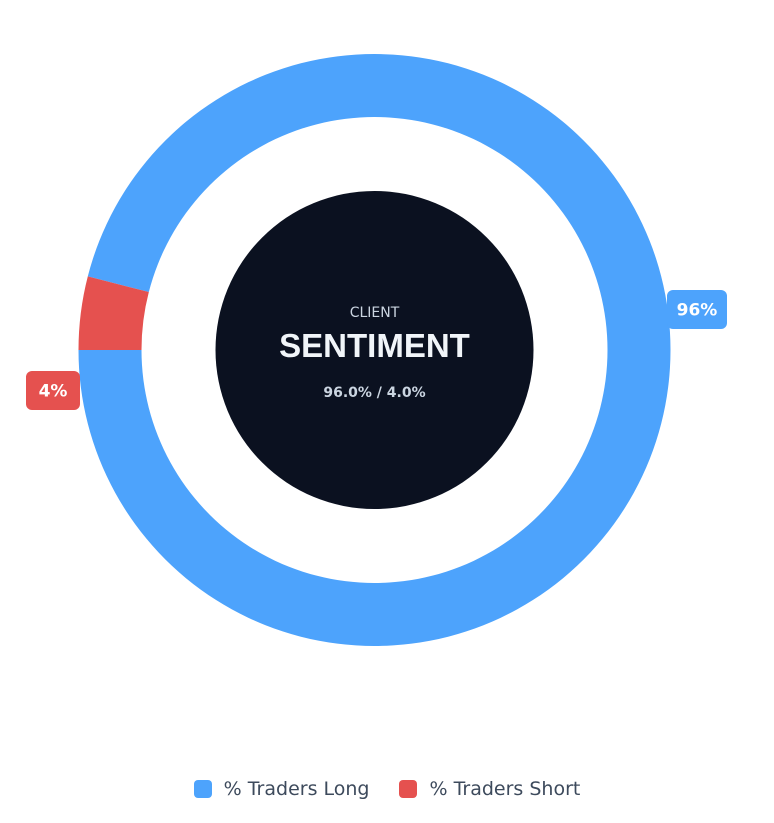 This screenshot has width=774, height=823. What do you see at coordinates (113, 313) in the screenshot?
I see `slice-short` at bounding box center [113, 313].